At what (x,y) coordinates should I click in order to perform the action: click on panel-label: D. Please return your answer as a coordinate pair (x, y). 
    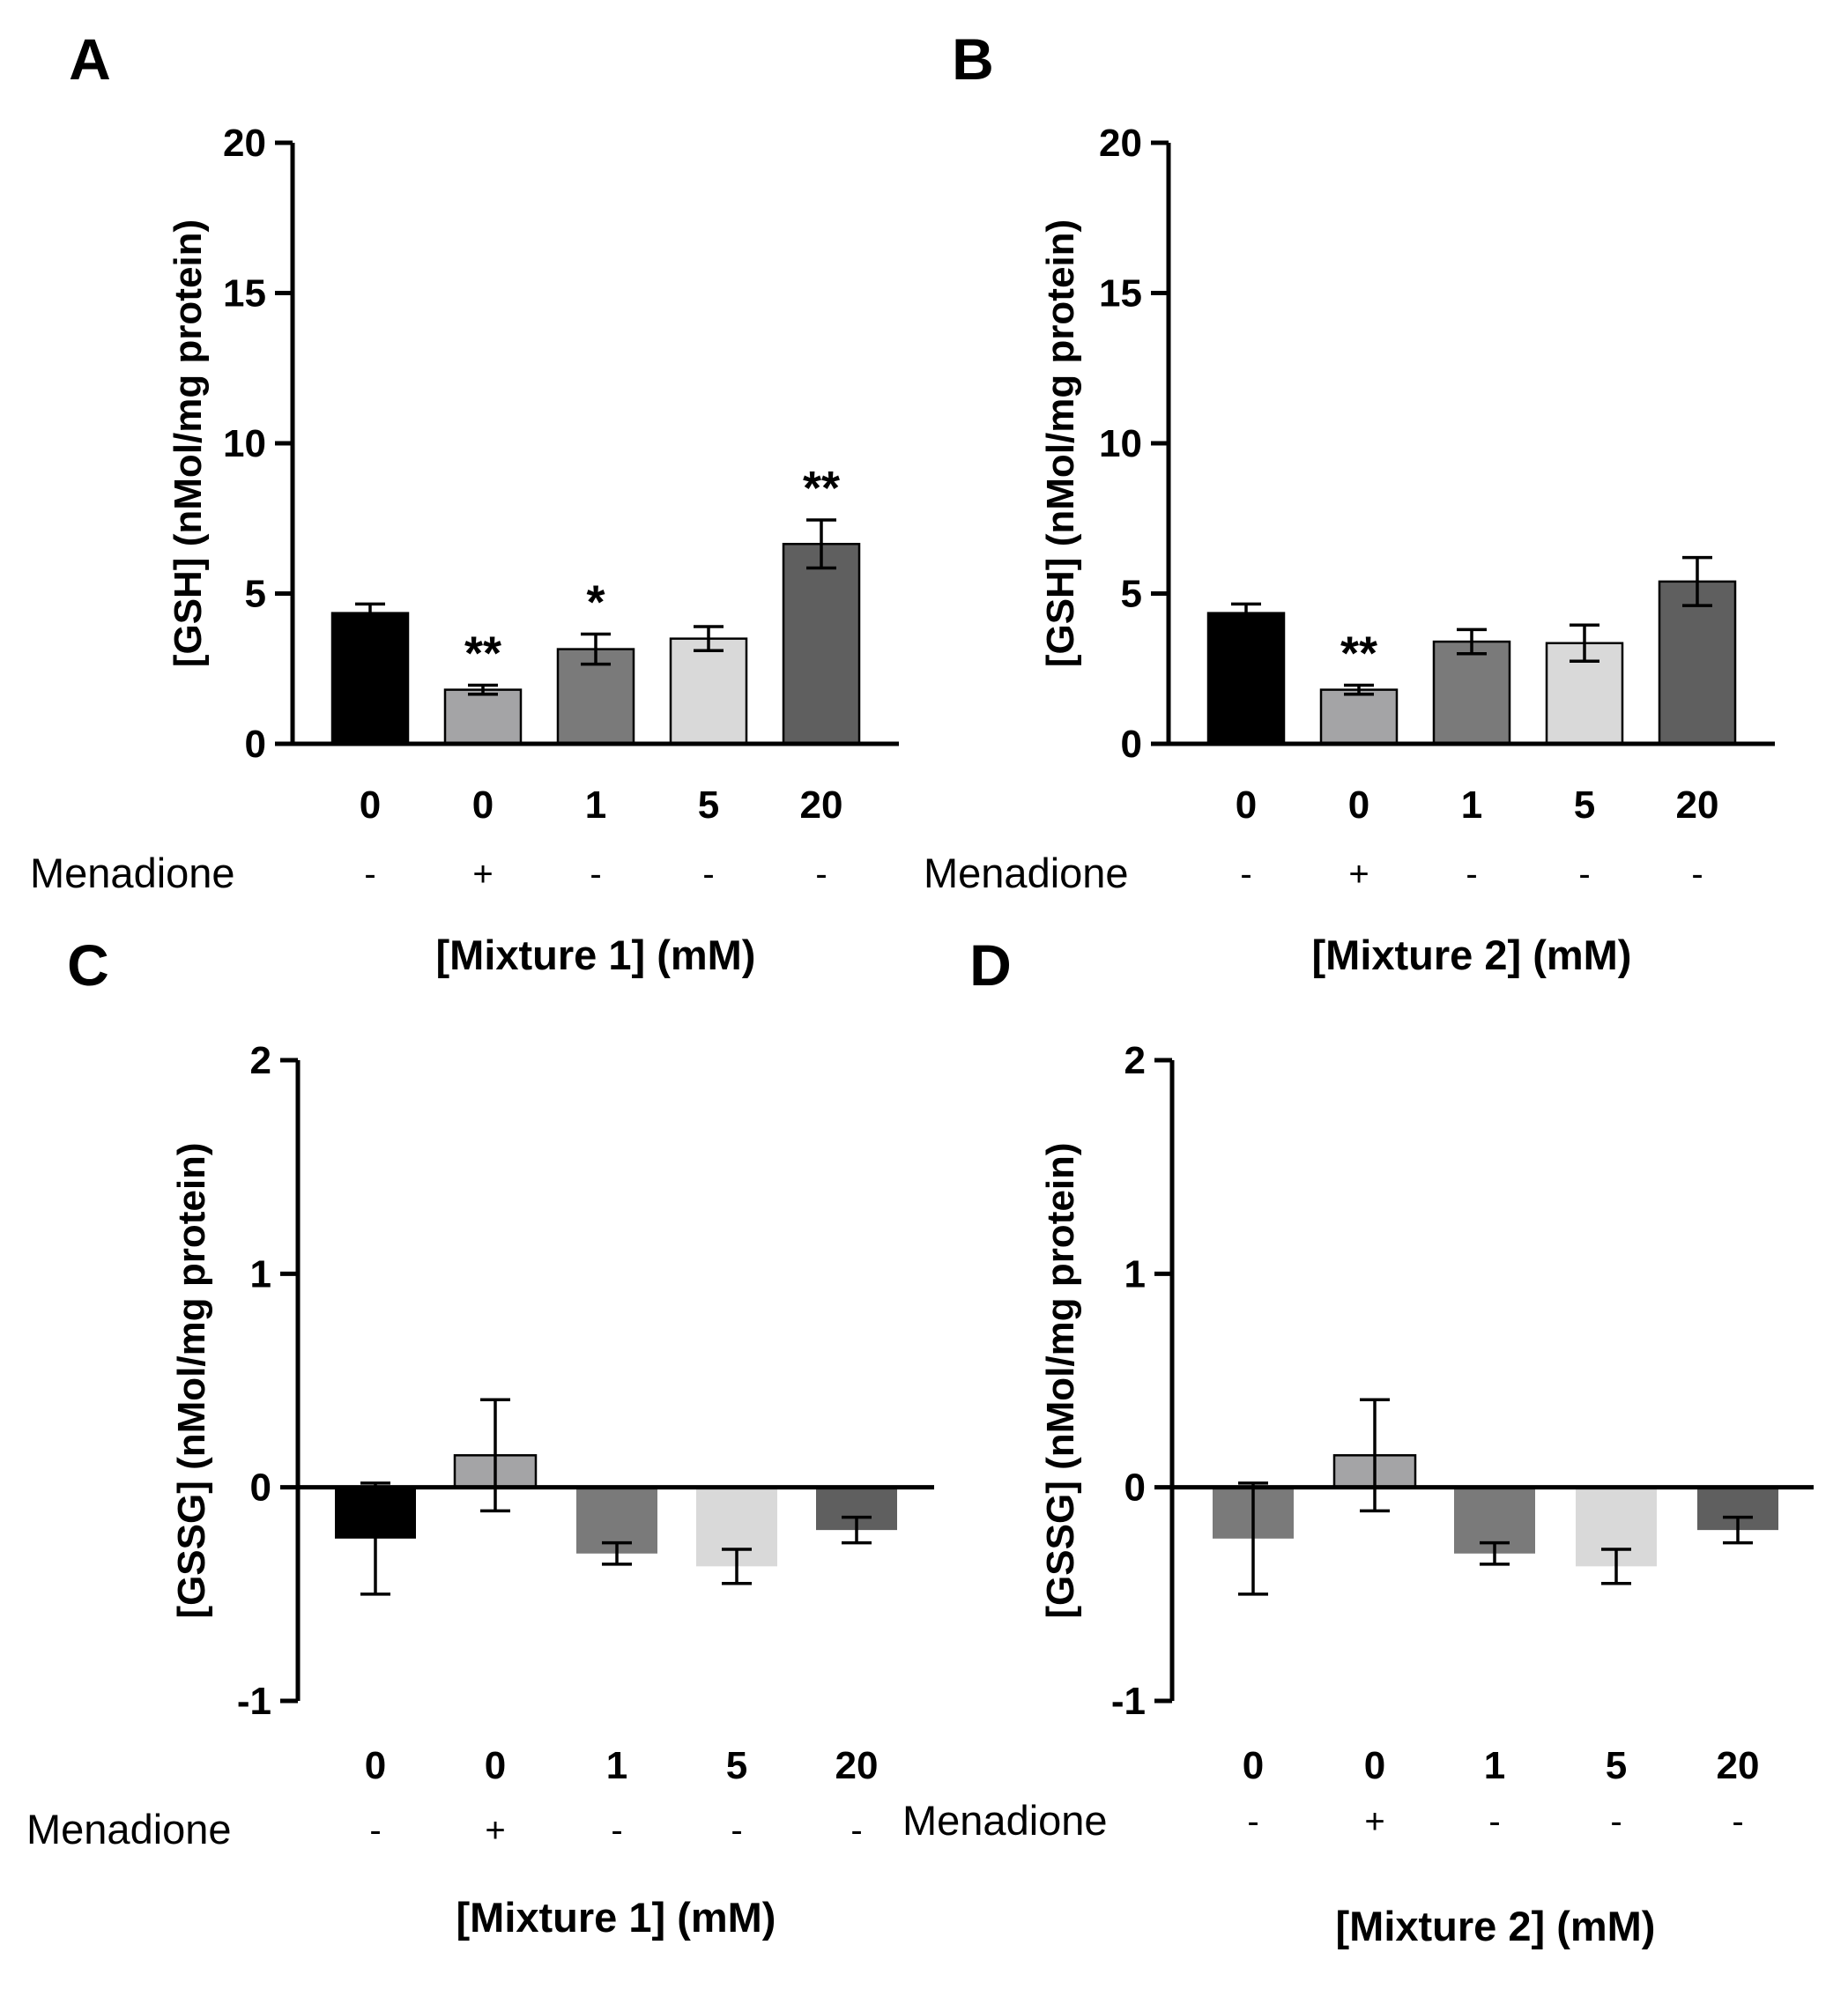
    Looking at the image, I should click on (990, 965).